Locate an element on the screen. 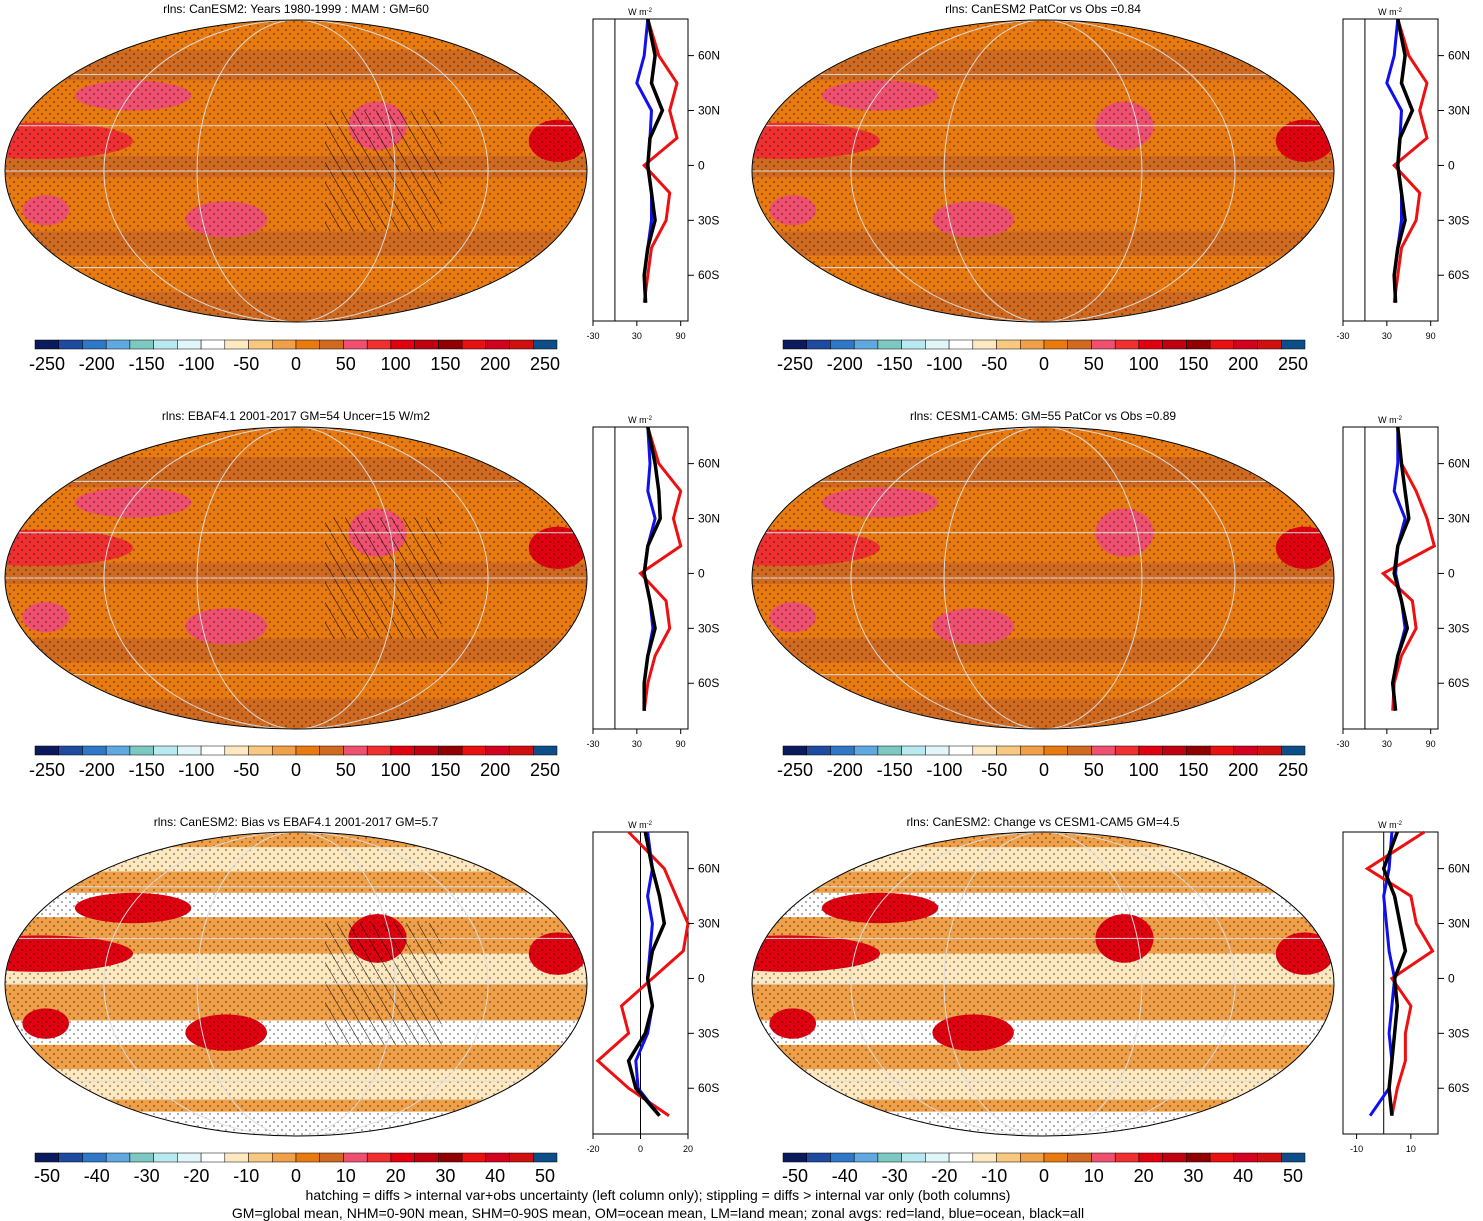  zonal-all-line is located at coordinates (652, 568).